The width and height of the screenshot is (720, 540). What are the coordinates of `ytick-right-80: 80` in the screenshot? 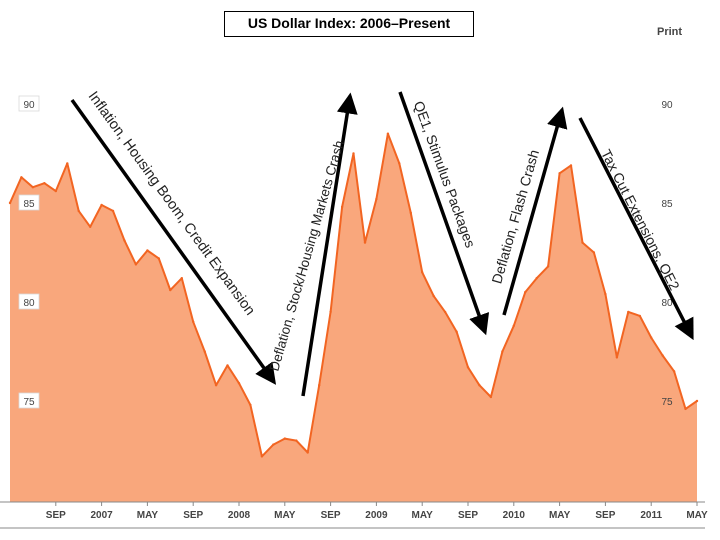 It's located at (667, 303).